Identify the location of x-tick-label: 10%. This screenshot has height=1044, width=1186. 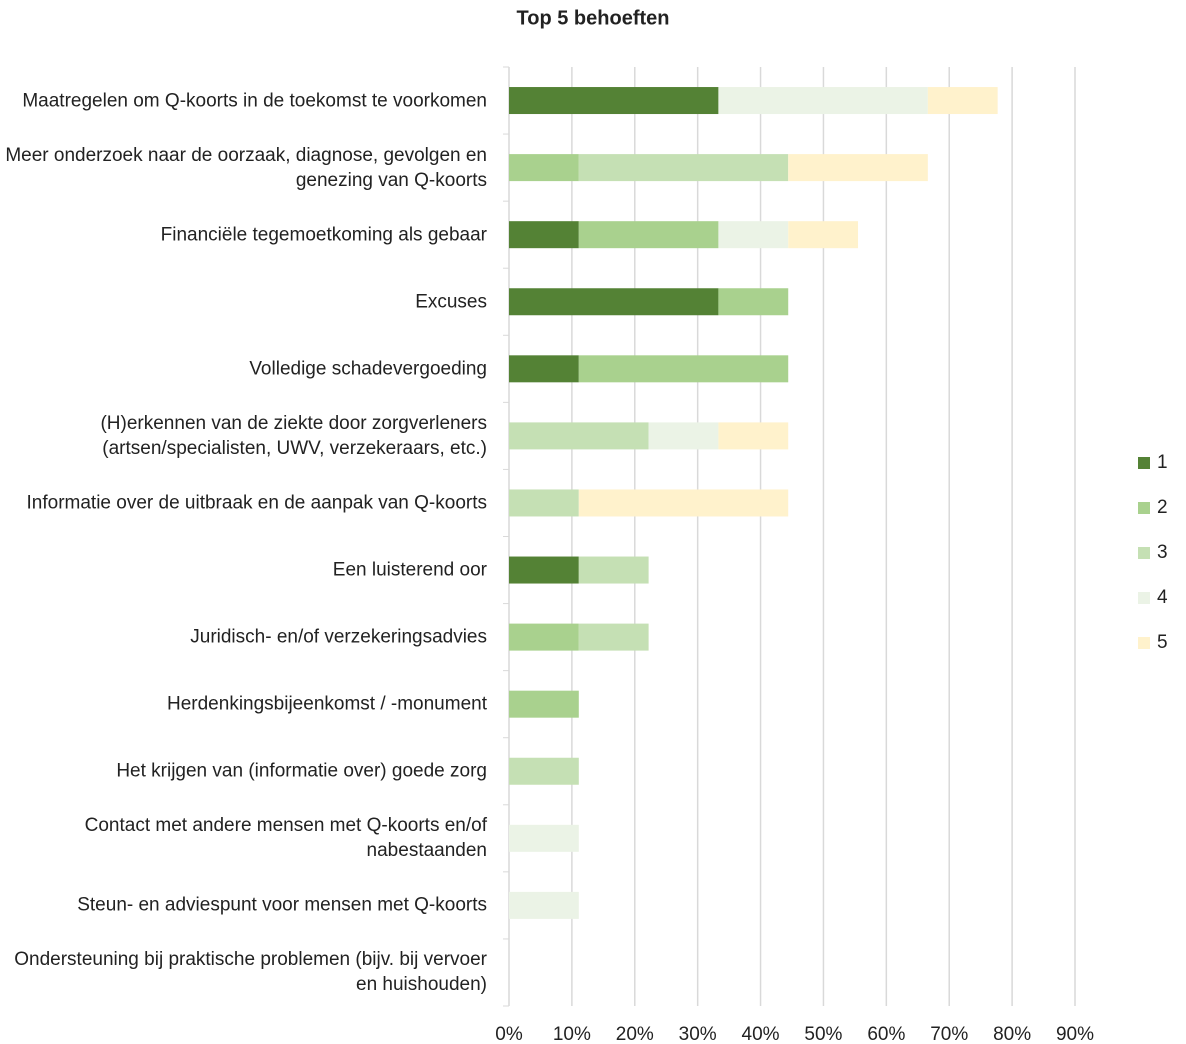
(572, 1034).